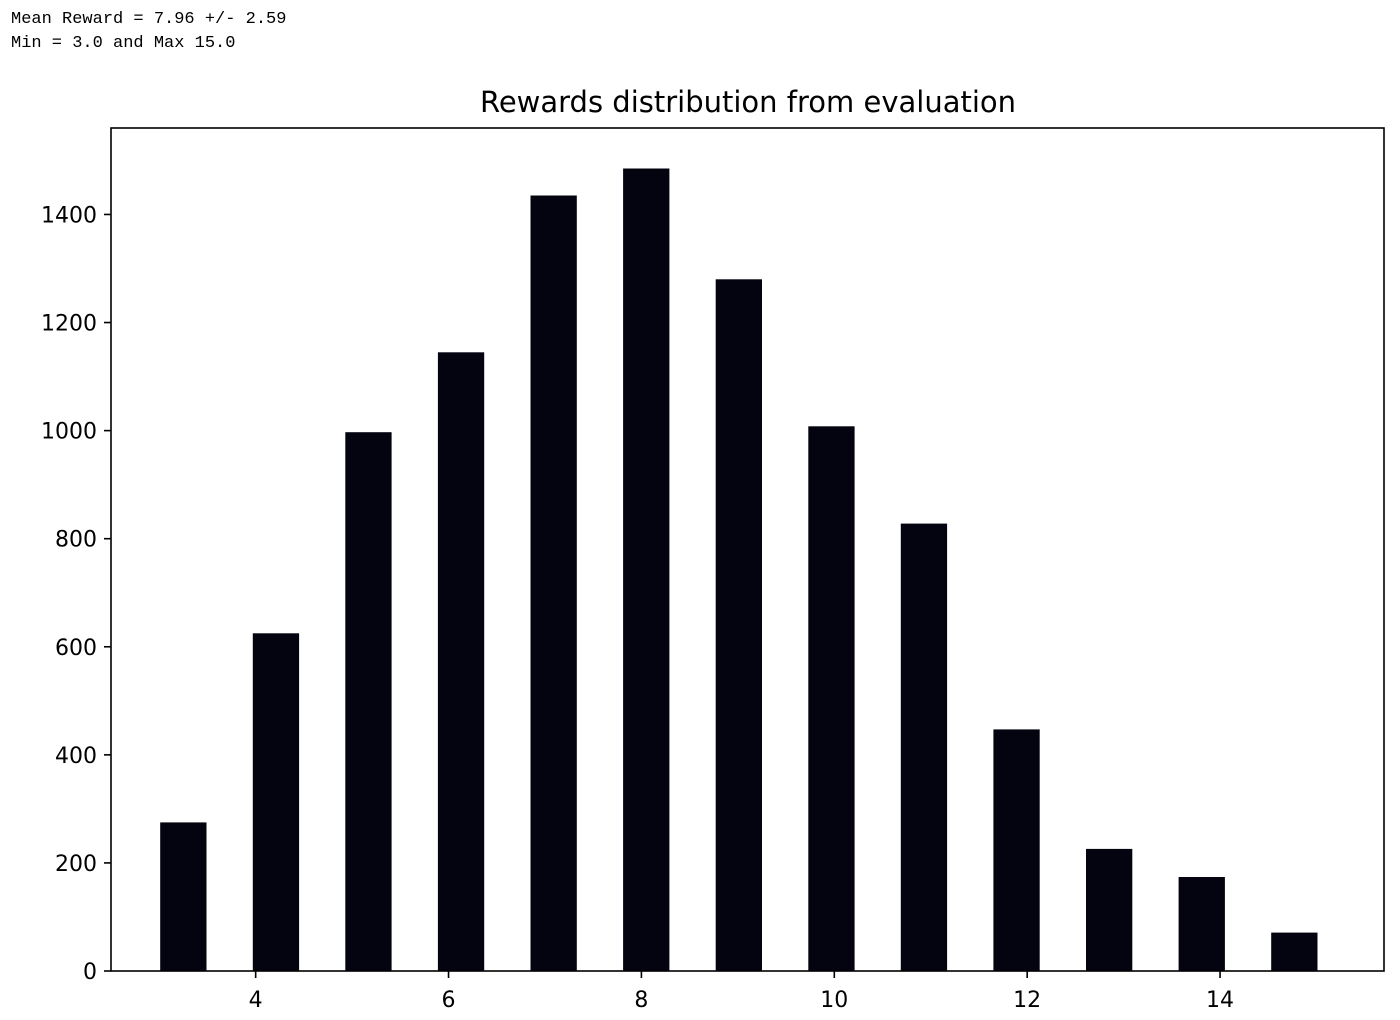  What do you see at coordinates (834, 1000) in the screenshot?
I see `x-tick-label: 10` at bounding box center [834, 1000].